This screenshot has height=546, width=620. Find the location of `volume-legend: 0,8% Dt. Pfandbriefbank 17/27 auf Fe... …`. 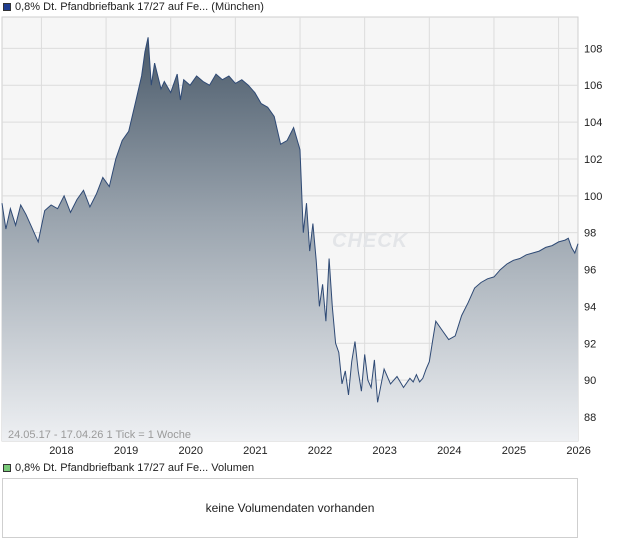

volume-legend: 0,8% Dt. Pfandbriefbank 17/27 auf Fe... … is located at coordinates (128, 468).